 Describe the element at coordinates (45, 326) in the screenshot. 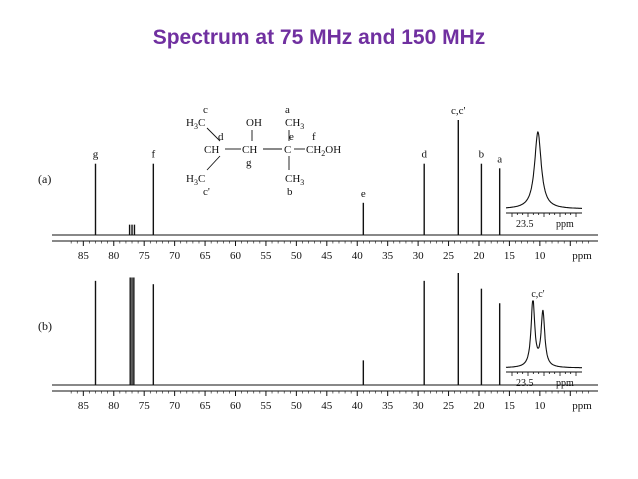

I see `panel-label-b: (b)` at that location.